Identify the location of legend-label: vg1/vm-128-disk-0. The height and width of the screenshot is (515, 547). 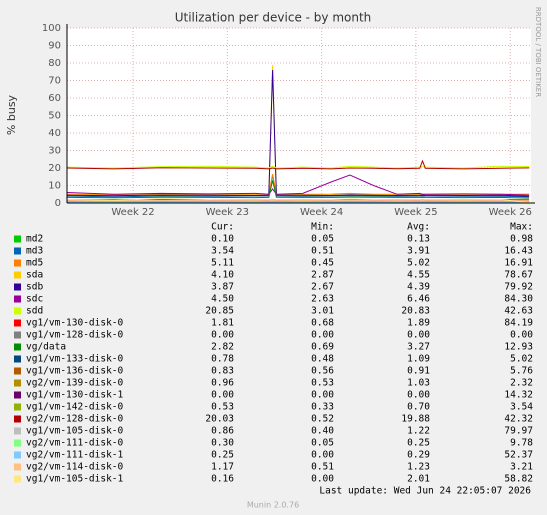
(75, 335).